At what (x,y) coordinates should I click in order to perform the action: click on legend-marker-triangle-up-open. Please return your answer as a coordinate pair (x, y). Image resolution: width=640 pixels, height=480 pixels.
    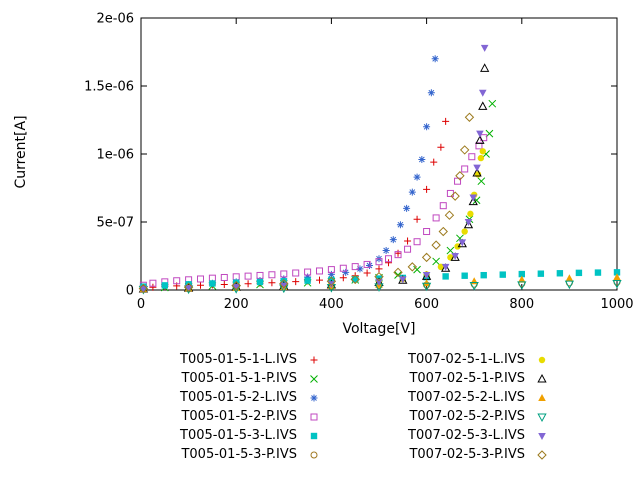
    Looking at the image, I should click on (542, 377).